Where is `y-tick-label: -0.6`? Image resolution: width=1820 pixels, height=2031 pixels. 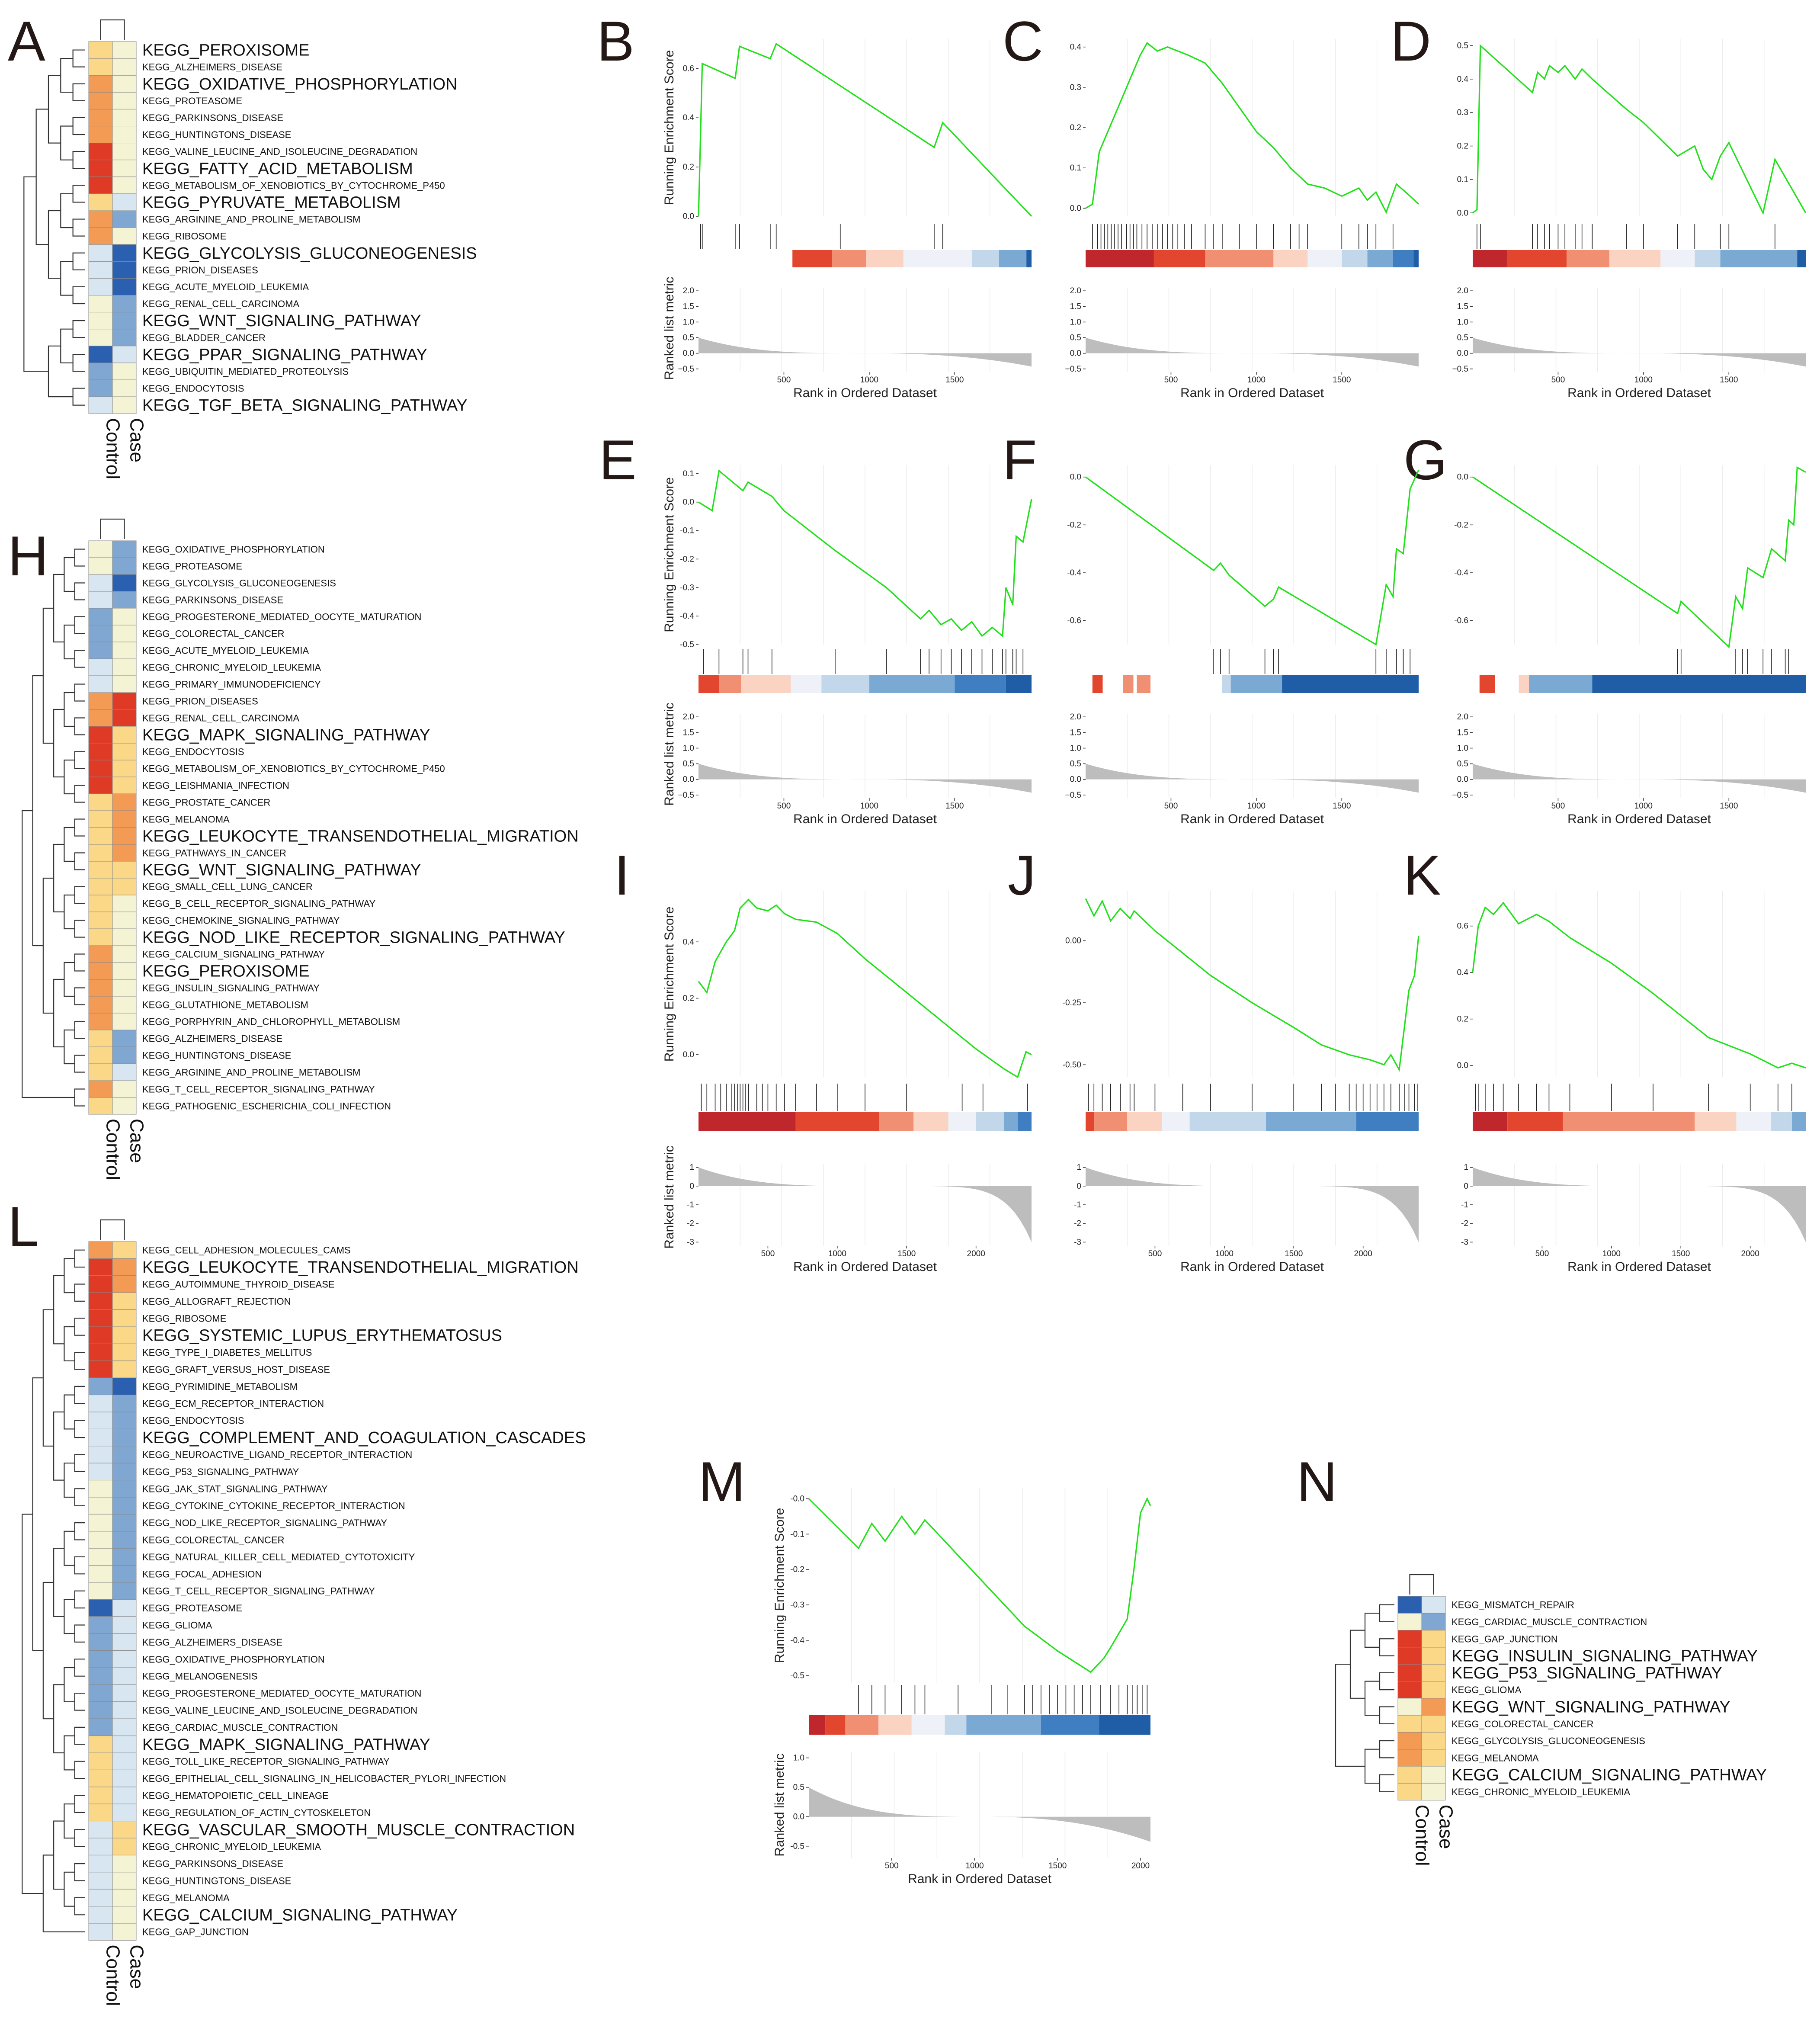
y-tick-label: -0.6 is located at coordinates (1461, 621).